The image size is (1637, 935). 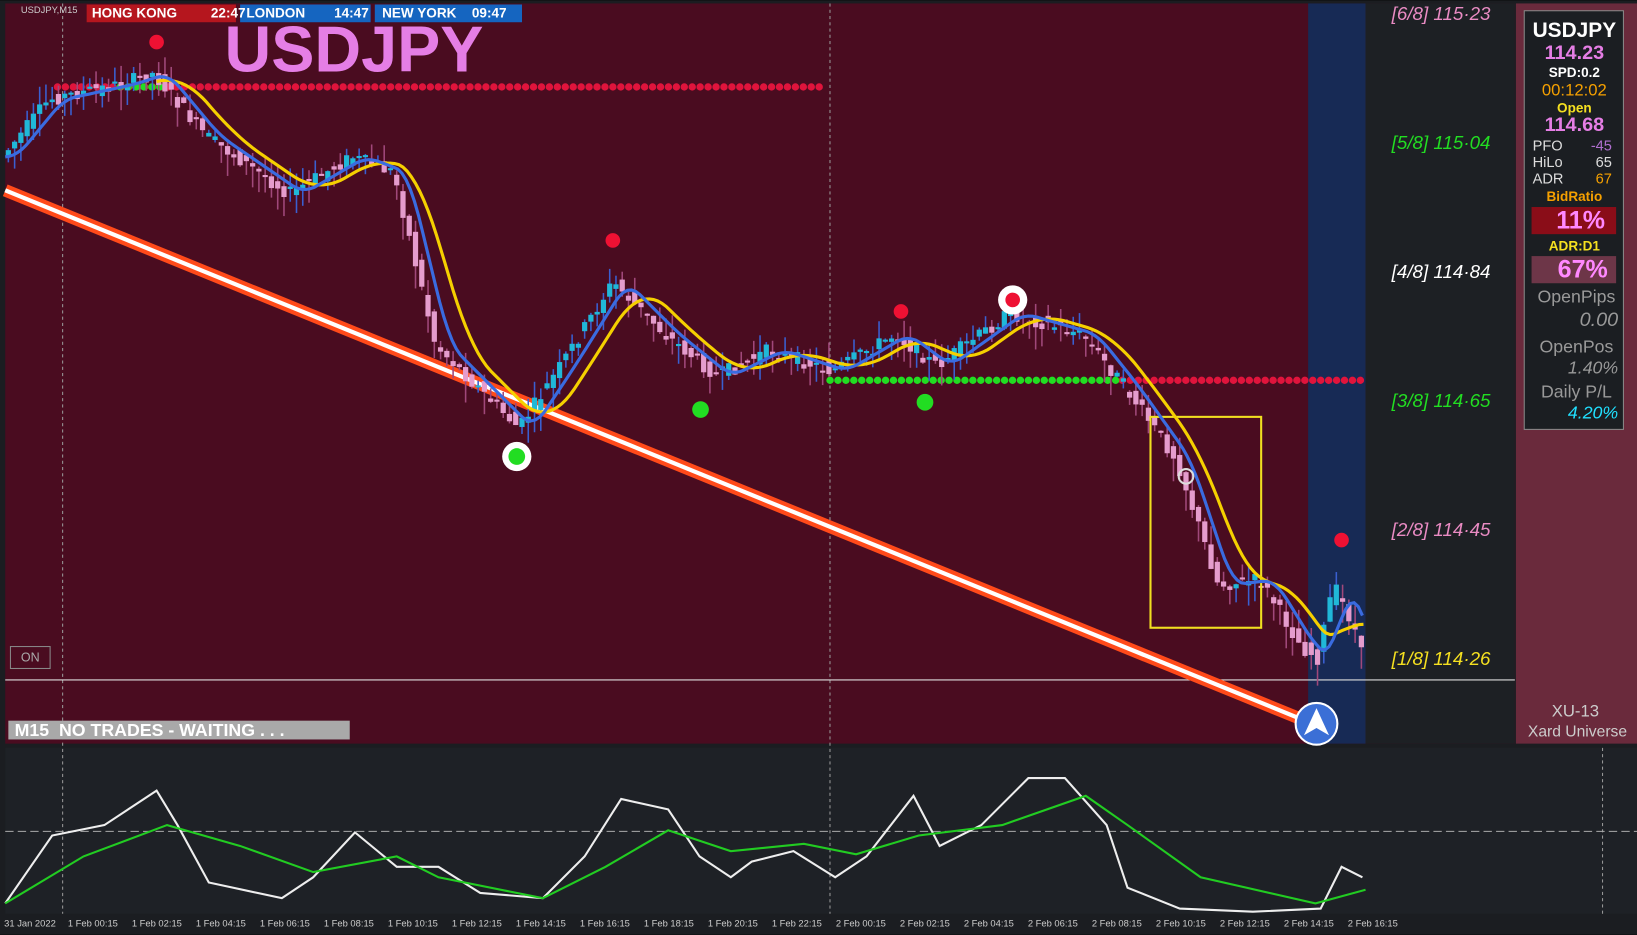 What do you see at coordinates (1593, 412) in the screenshot?
I see `dailypl-value: 4.20%` at bounding box center [1593, 412].